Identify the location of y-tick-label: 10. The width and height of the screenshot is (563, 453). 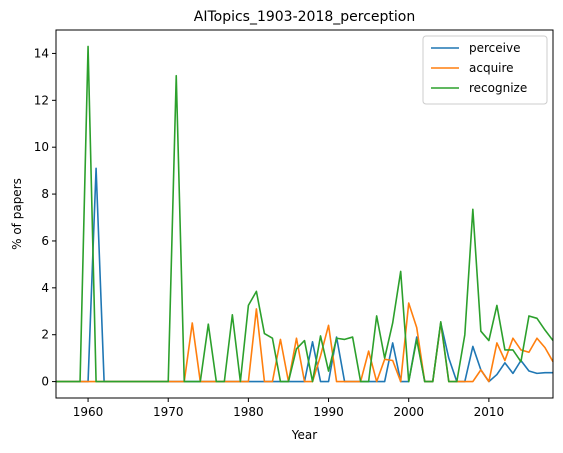
(41, 147).